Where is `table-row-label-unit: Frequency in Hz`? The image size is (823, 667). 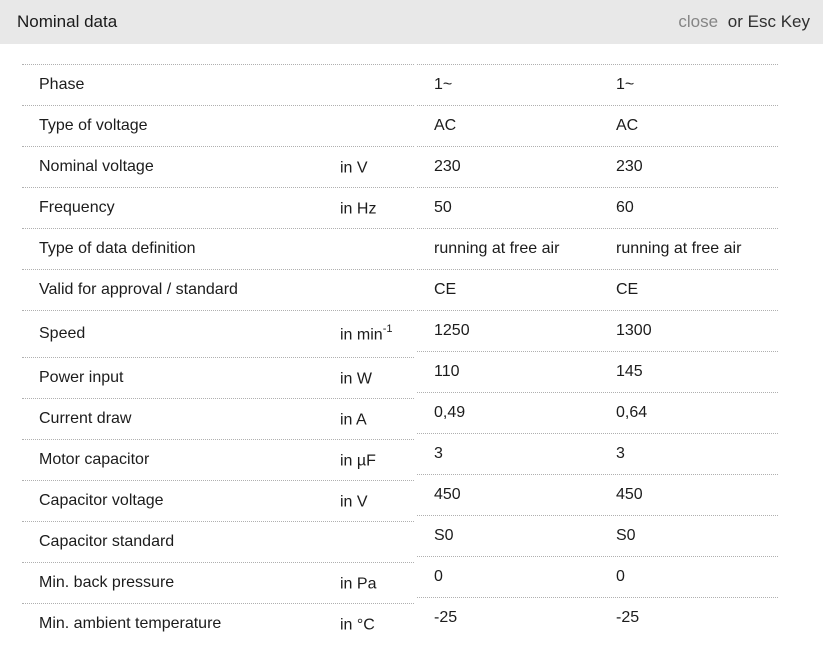 table-row-label-unit: Frequency in Hz is located at coordinates (218, 207).